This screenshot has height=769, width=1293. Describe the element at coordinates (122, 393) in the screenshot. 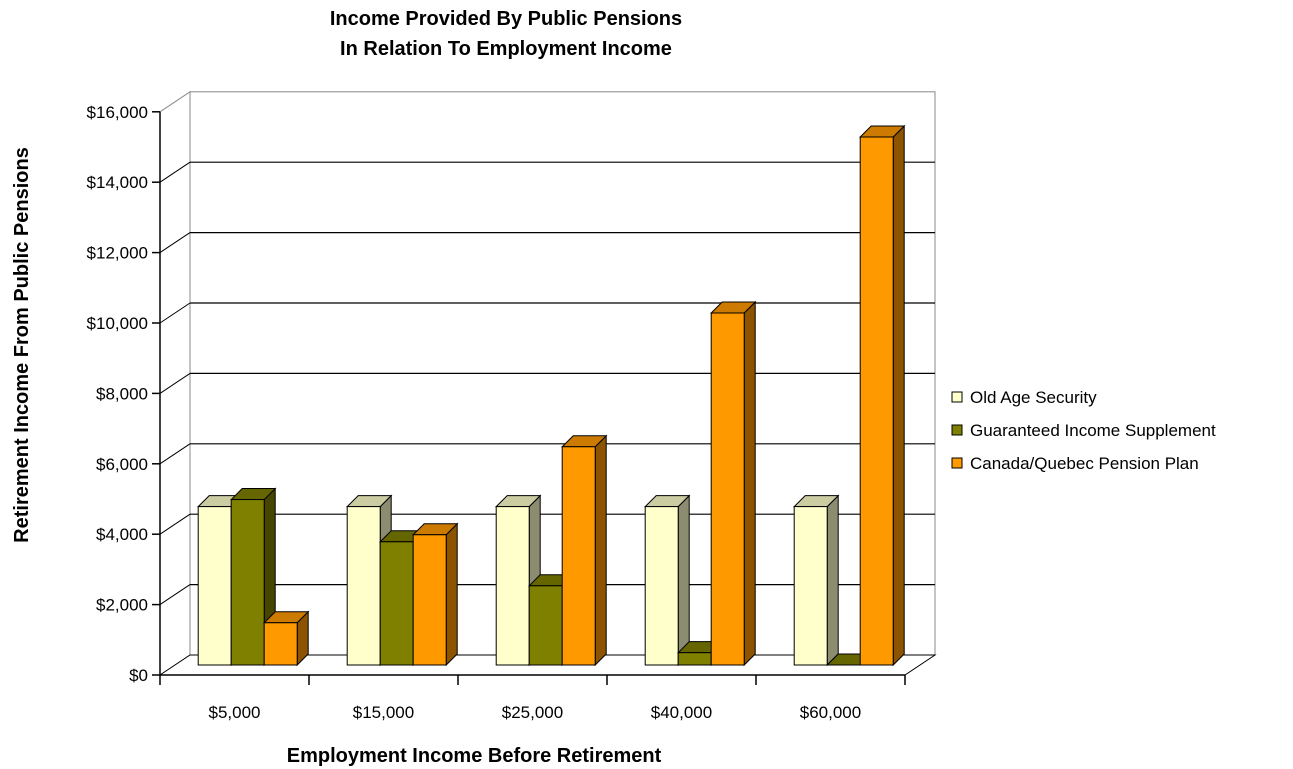

I see `y-tick-label: $8,000` at that location.